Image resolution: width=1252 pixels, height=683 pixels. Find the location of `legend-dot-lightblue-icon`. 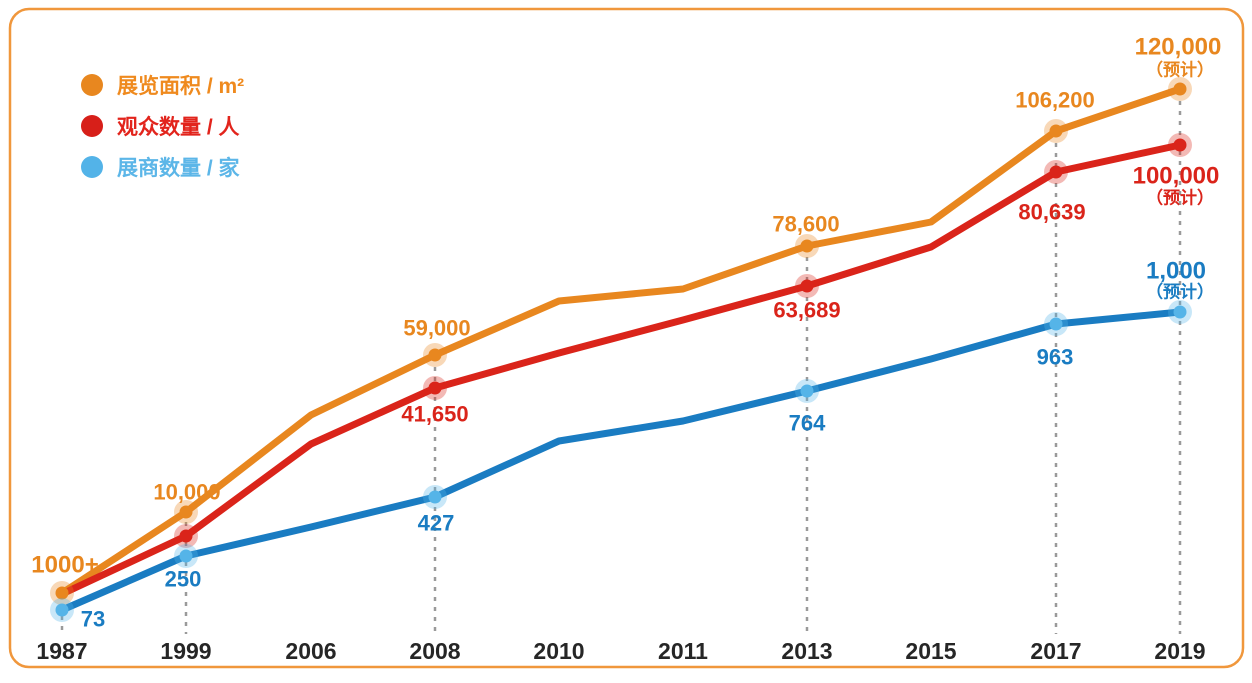

legend-dot-lightblue-icon is located at coordinates (92, 166).